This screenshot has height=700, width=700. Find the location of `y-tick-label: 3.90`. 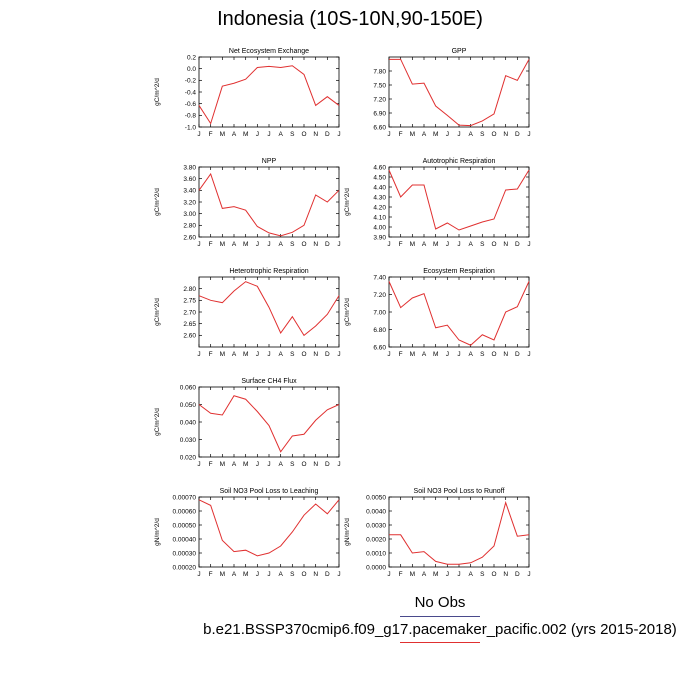

y-tick-label: 3.90 is located at coordinates (379, 237).